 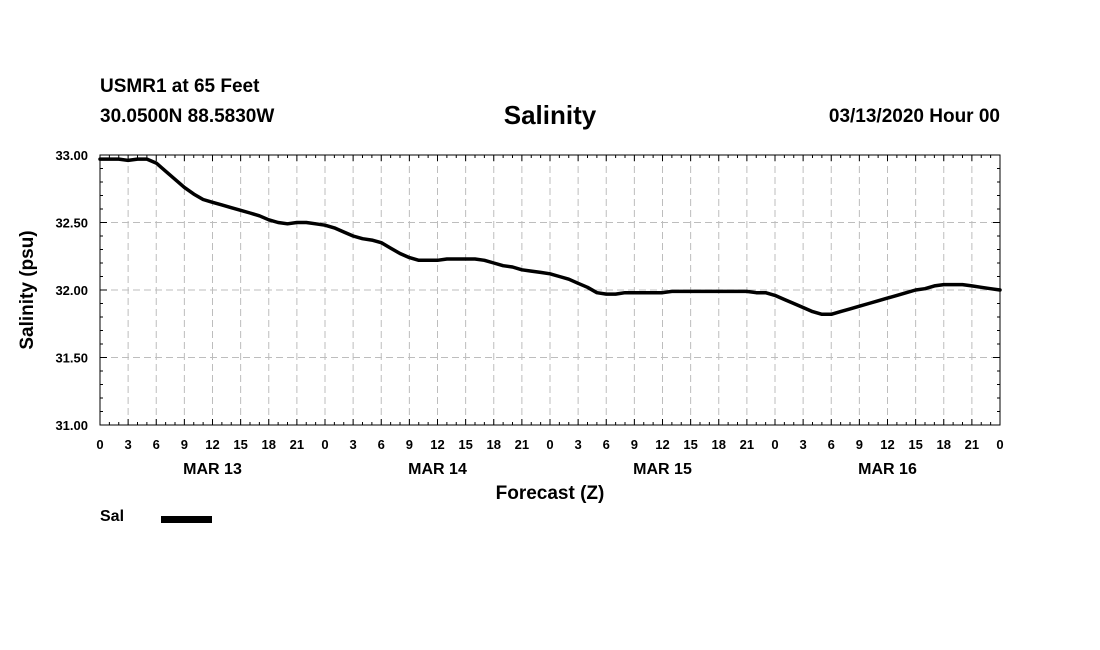 I want to click on y-tick-label: 32.00, so click(x=71, y=290).